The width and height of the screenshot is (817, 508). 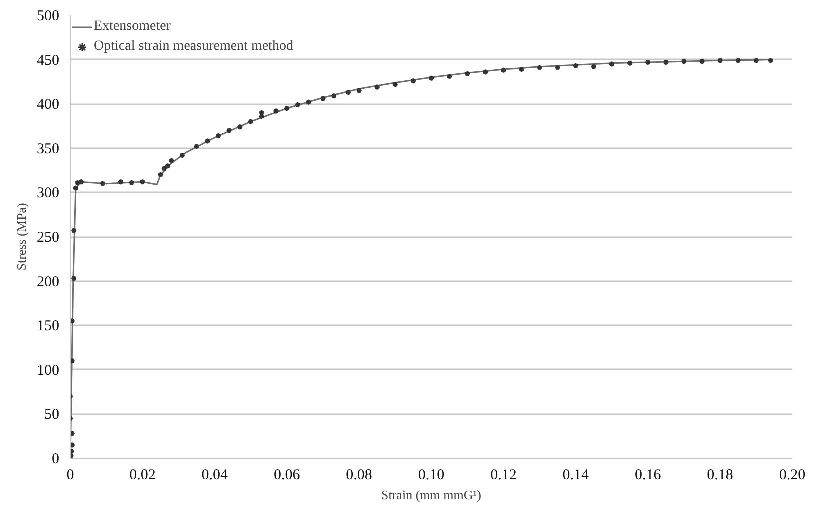 What do you see at coordinates (143, 476) in the screenshot?
I see `x-tick-label: 0.02` at bounding box center [143, 476].